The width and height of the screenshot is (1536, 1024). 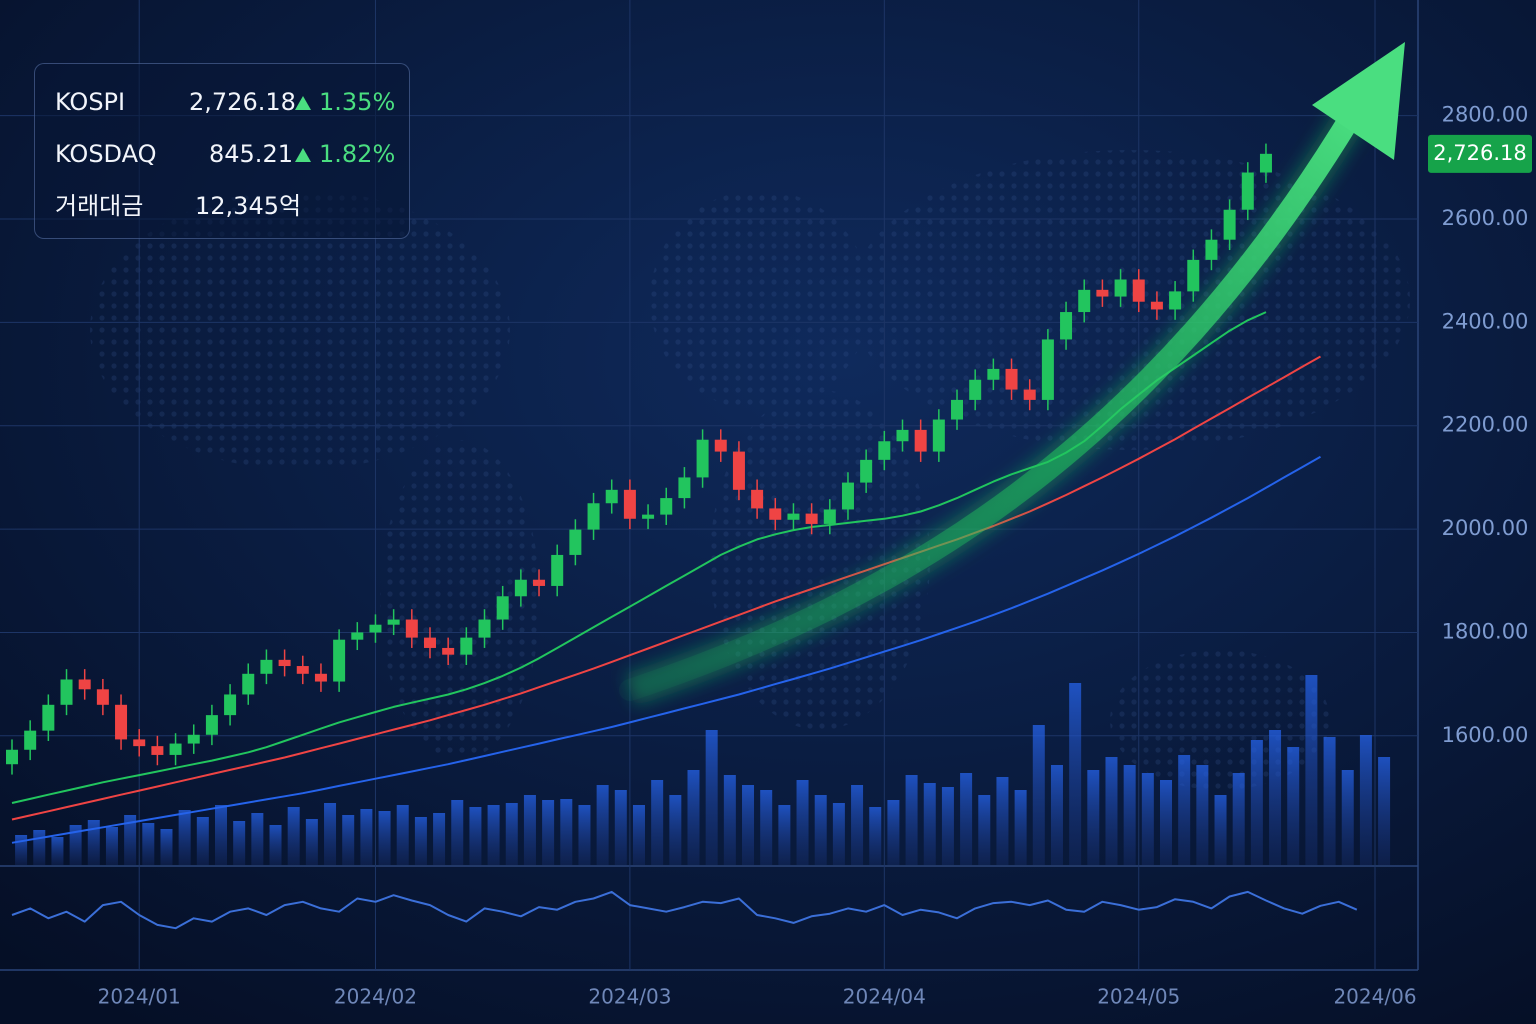 What do you see at coordinates (1480, 153) in the screenshot?
I see `price-tag-label: 2,726.18` at bounding box center [1480, 153].